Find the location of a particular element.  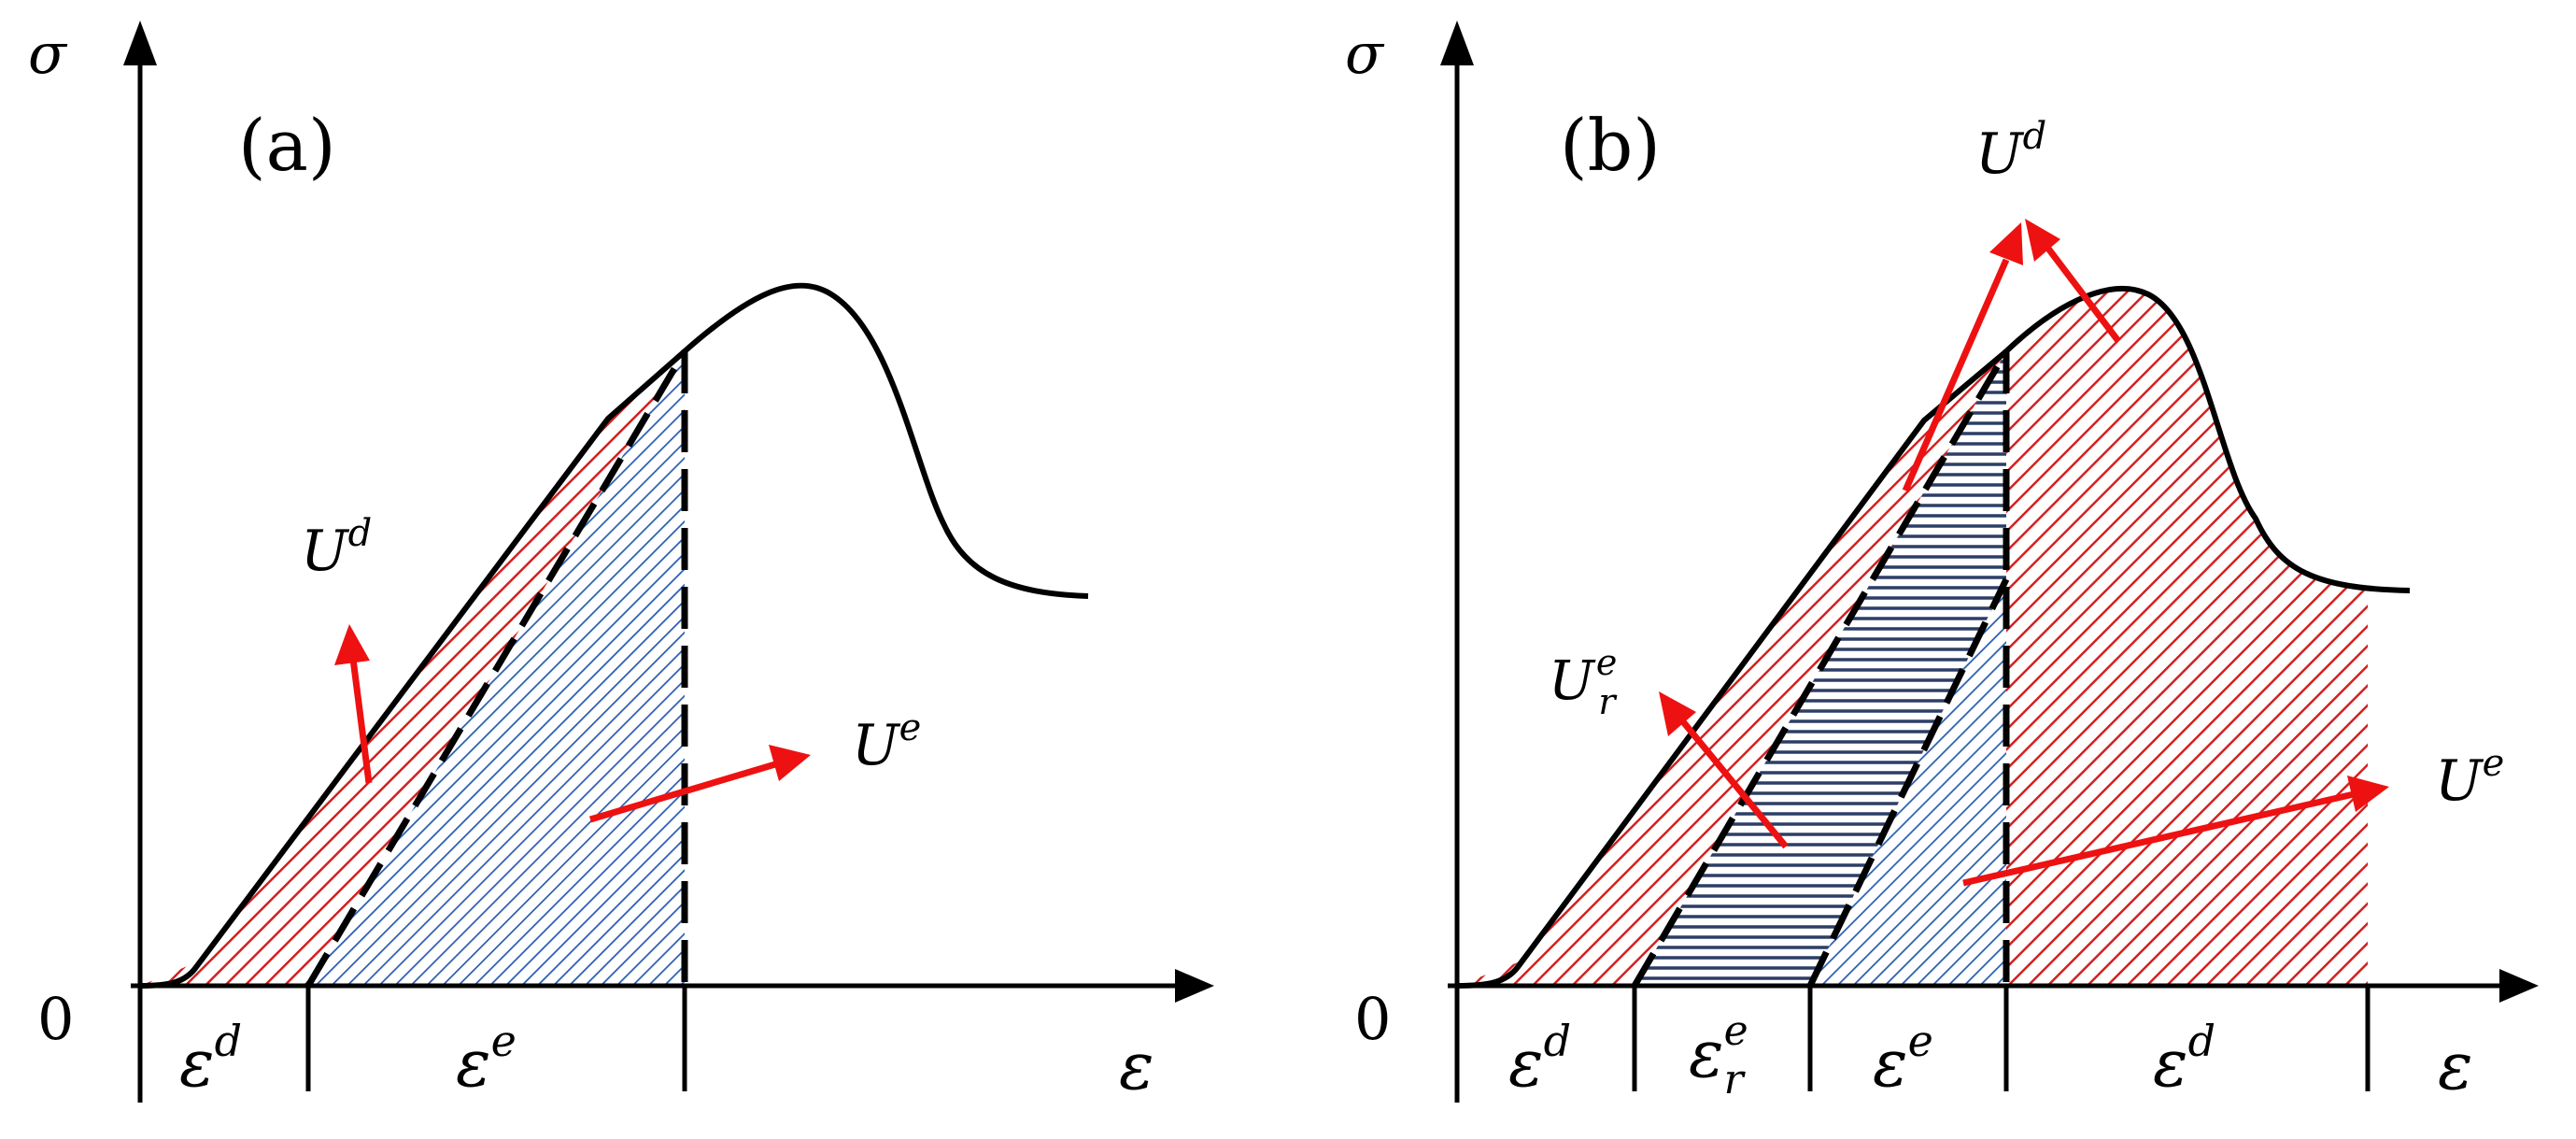

x-axis-label-a: ε is located at coordinates (1136, 1066).